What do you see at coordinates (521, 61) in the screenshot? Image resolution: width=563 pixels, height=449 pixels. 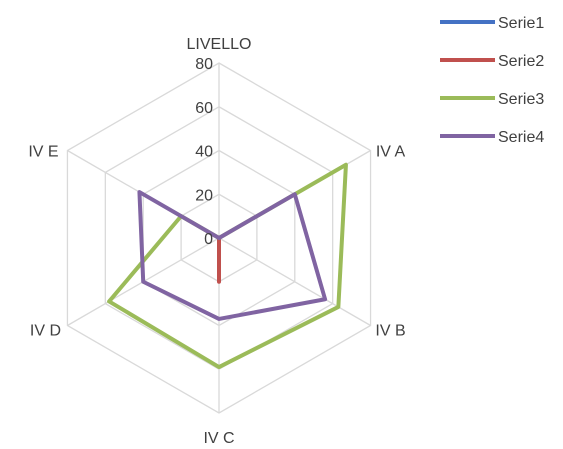 I see `legend-label-serie2: Serie2` at bounding box center [521, 61].